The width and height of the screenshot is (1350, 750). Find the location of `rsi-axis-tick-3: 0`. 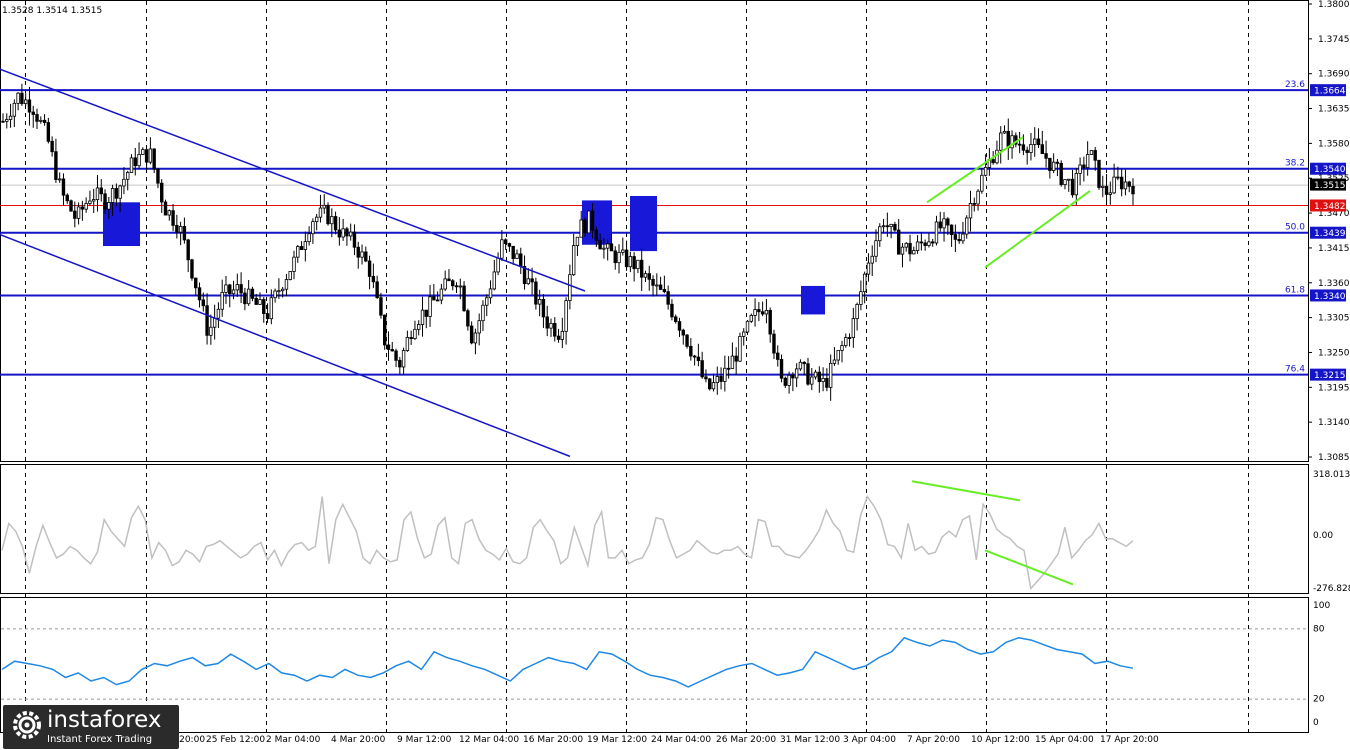

rsi-axis-tick-3: 0 is located at coordinates (1316, 723).